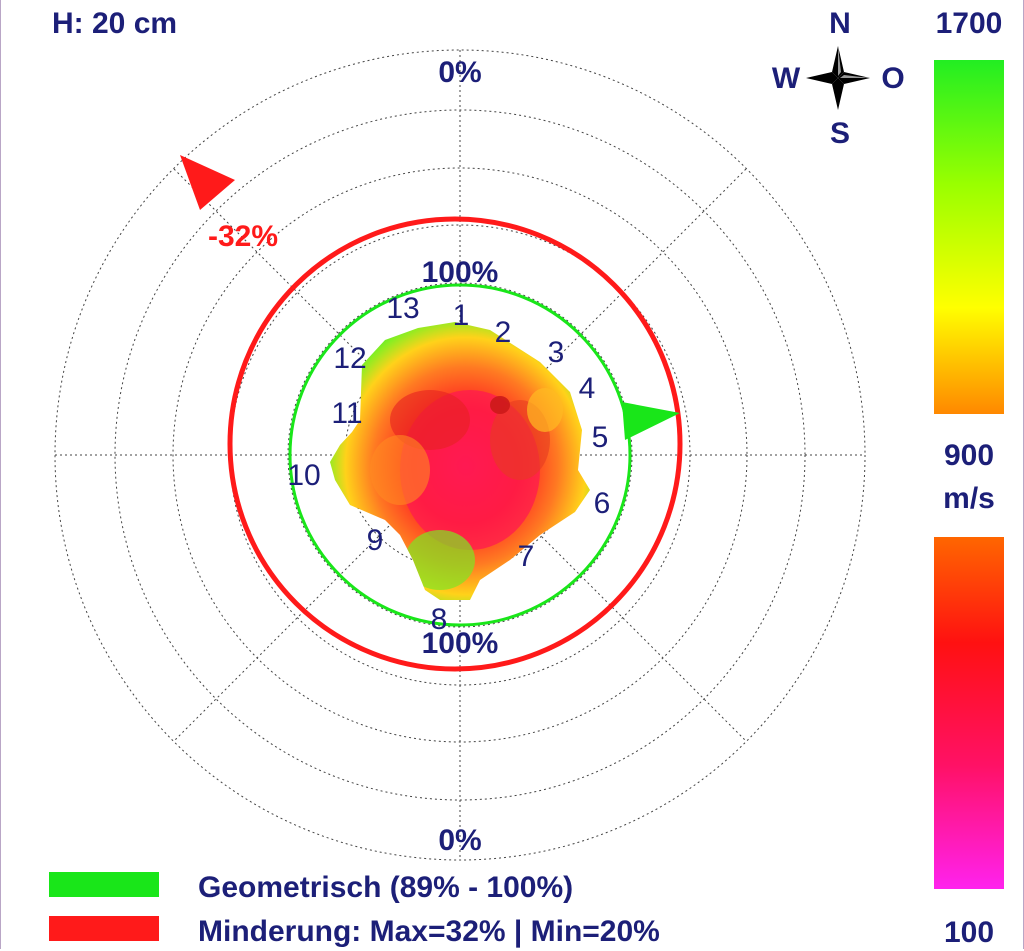 This screenshot has width=1024, height=951. Describe the element at coordinates (503, 332) in the screenshot. I see `sensor-label: 2` at that location.